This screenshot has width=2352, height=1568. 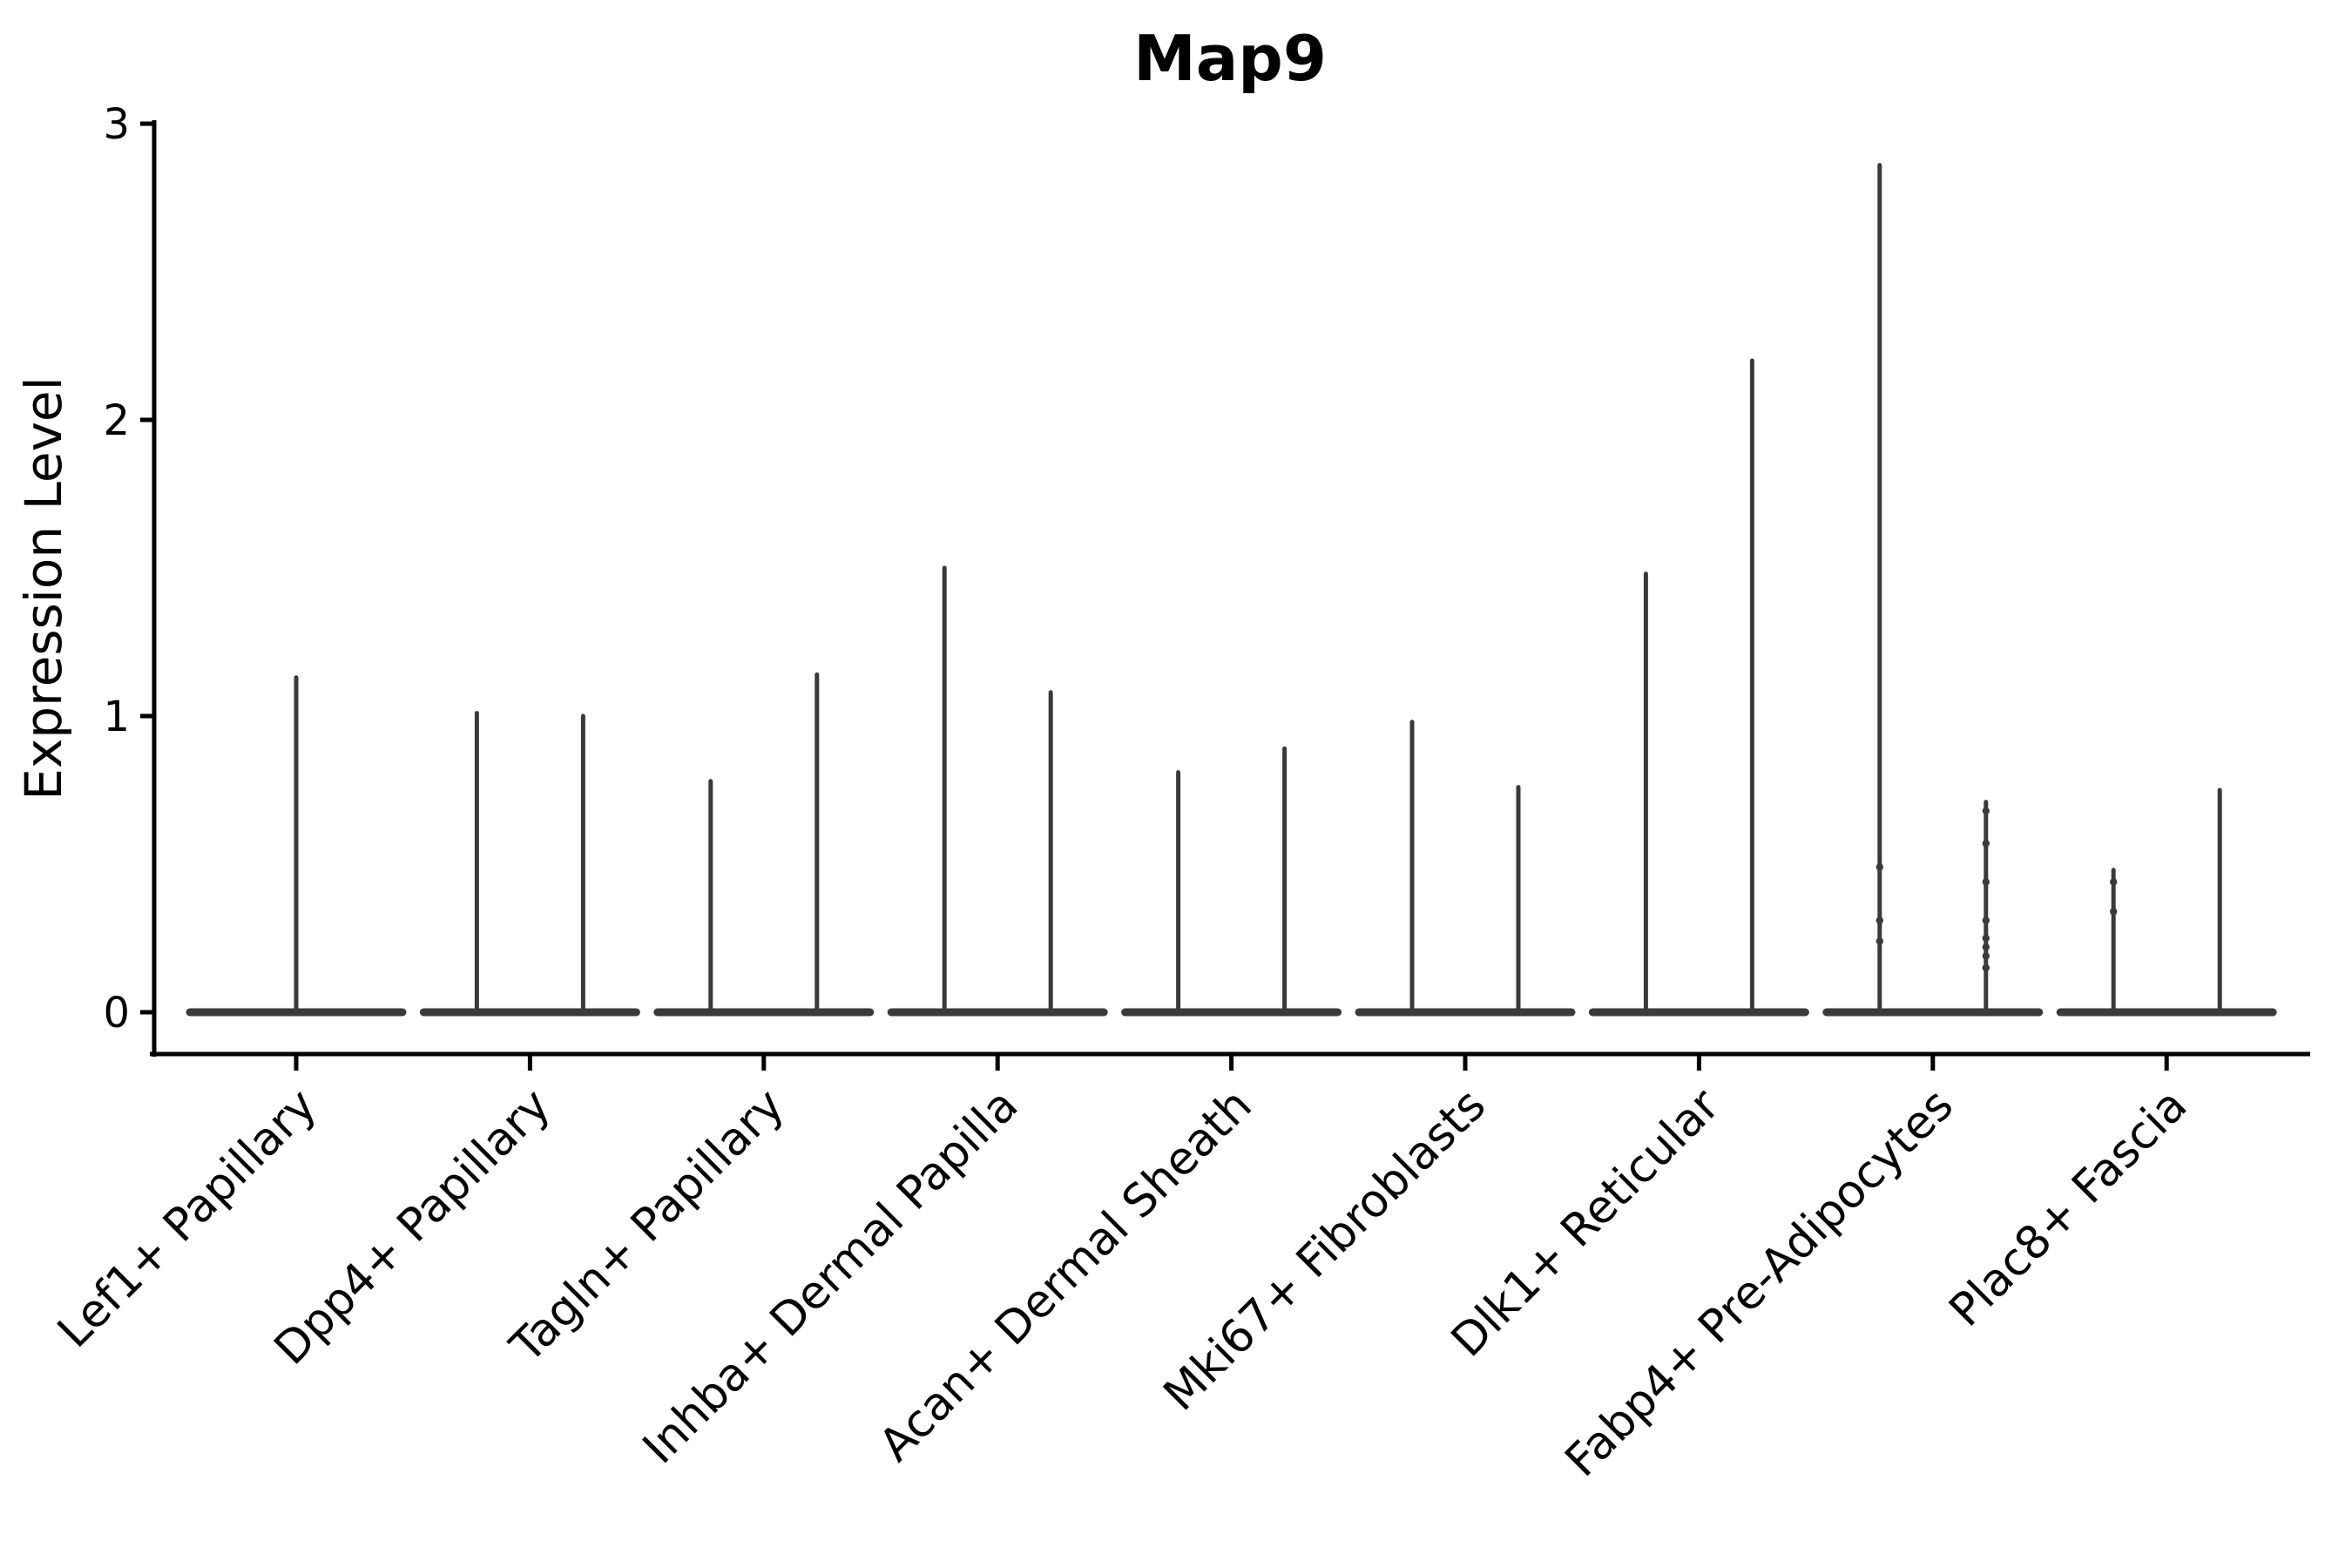 What do you see at coordinates (44, 588) in the screenshot?
I see `y-axis-label: Expression Level` at bounding box center [44, 588].